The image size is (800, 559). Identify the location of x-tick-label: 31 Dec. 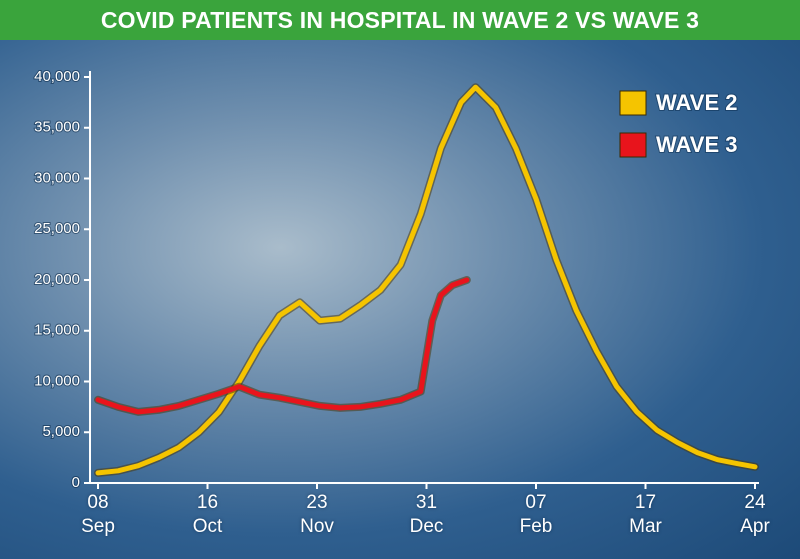
(426, 514).